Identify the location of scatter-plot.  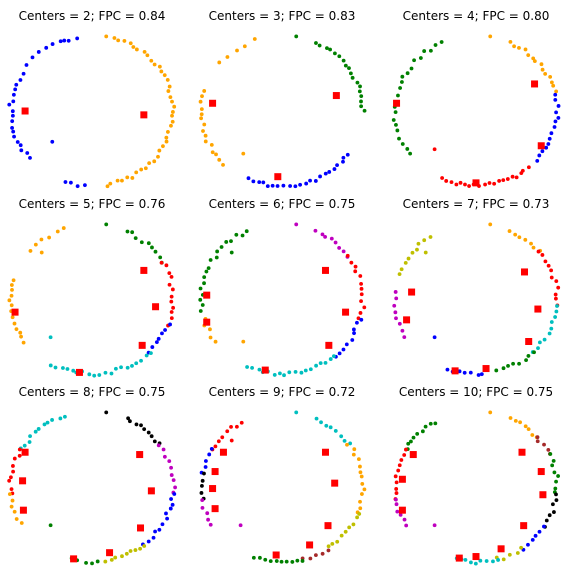
(92, 111).